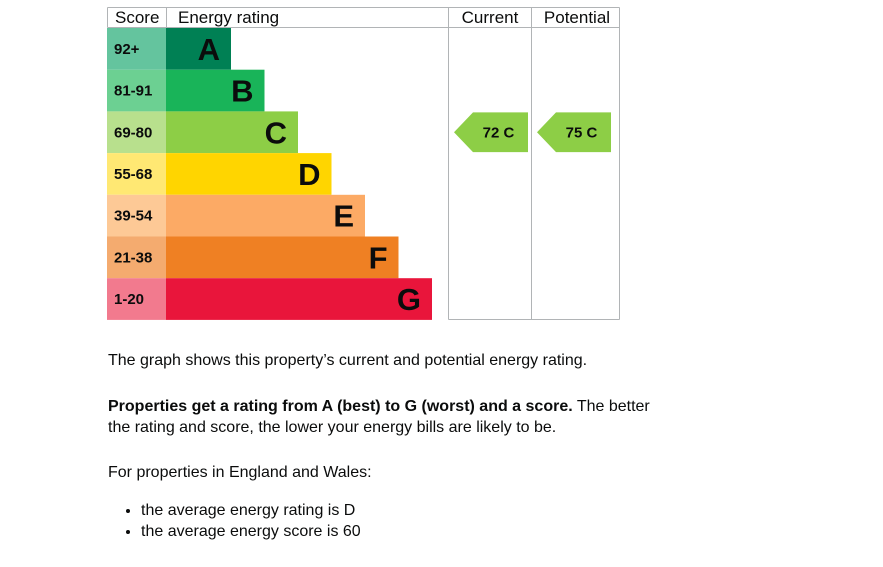 This screenshot has height=567, width=883. I want to click on band-c-score-label: 69-80, so click(133, 132).